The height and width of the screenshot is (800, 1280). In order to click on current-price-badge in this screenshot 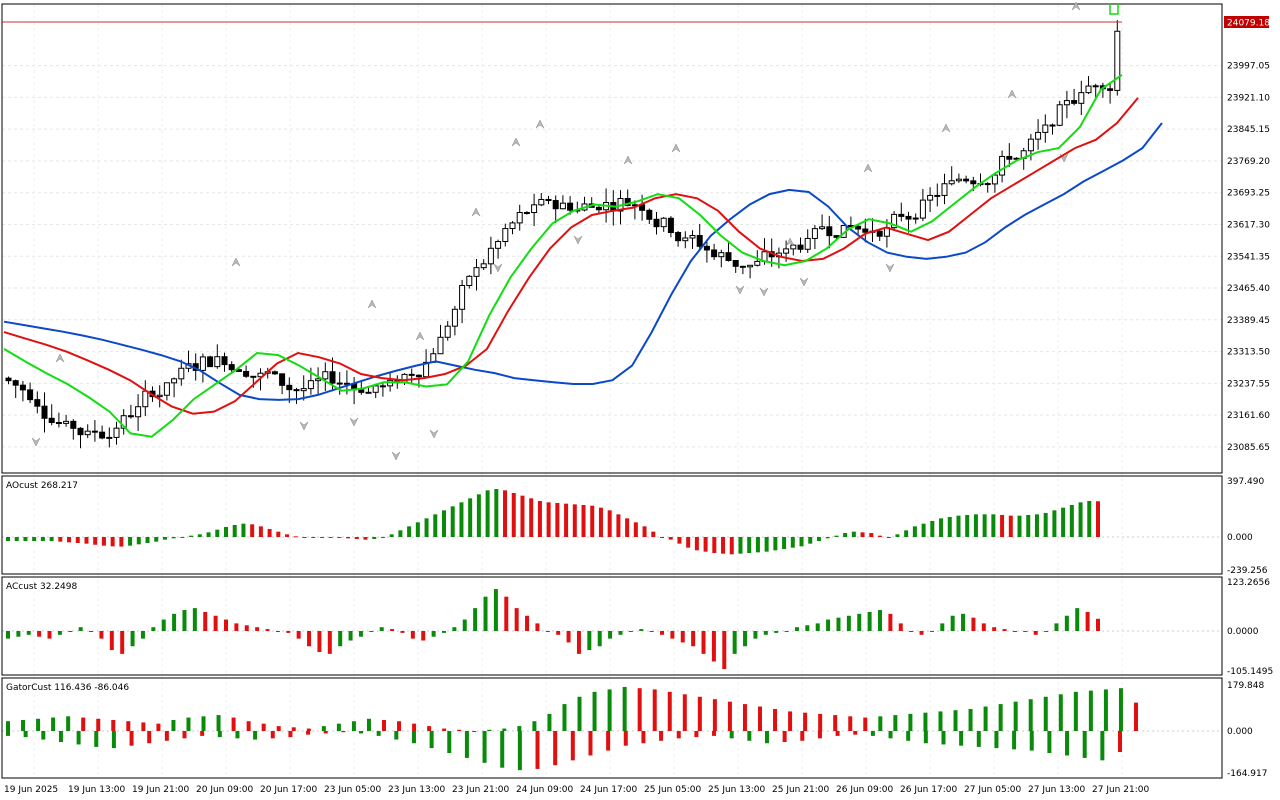, I will do `click(1246, 22)`.